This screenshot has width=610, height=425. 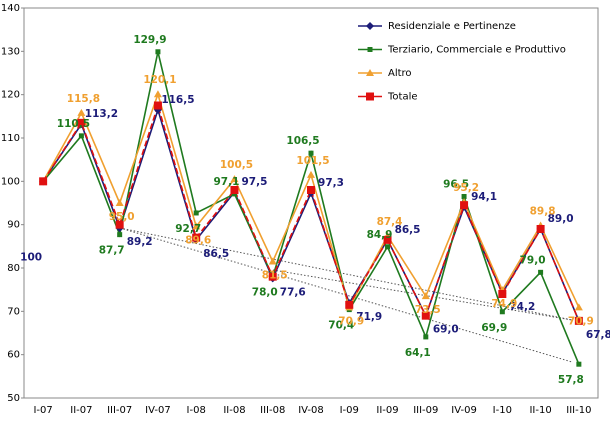 I want to click on value-label: 97,5, so click(x=255, y=182).